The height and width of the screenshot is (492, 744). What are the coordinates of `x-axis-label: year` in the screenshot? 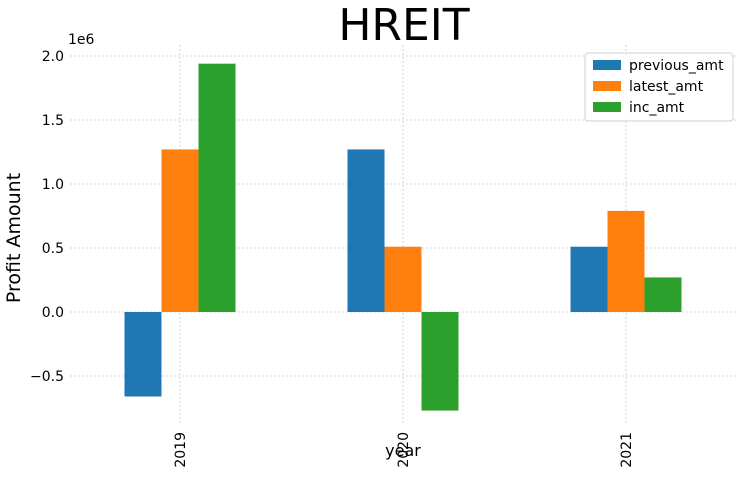 It's located at (403, 450).